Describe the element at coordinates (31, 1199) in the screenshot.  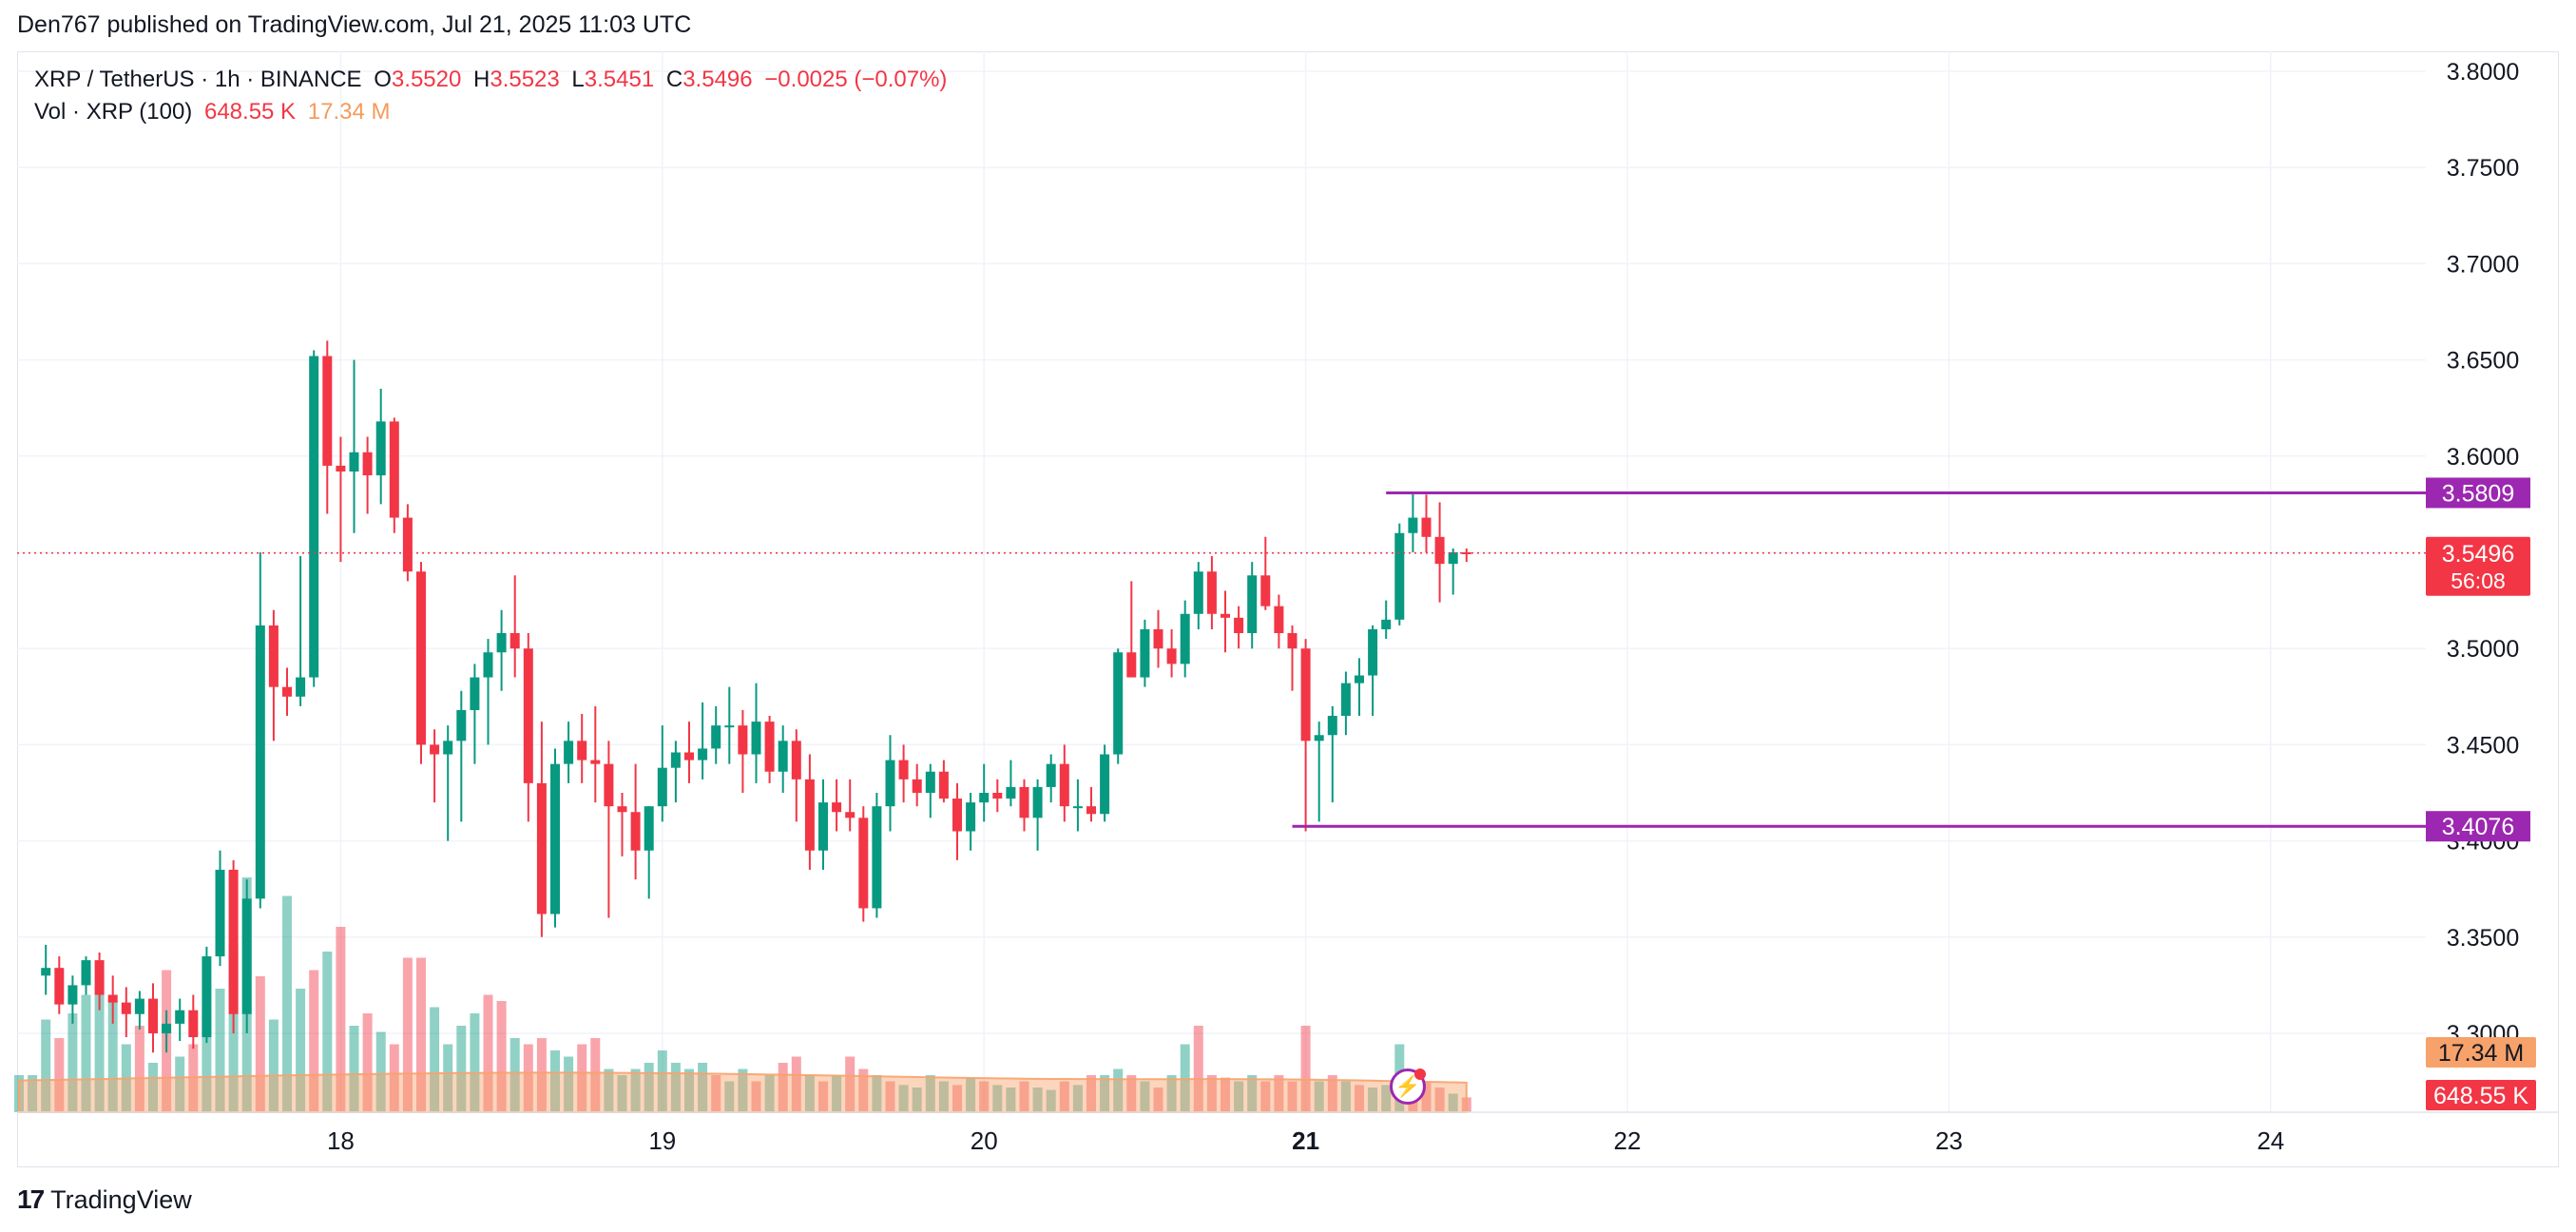
I see `tradingview-mark-icon: 17` at that location.